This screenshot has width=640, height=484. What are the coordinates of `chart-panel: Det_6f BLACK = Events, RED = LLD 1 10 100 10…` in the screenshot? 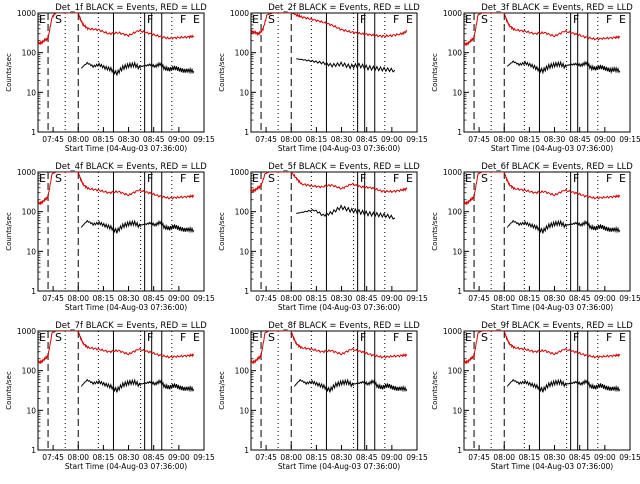 It's located at (535, 237).